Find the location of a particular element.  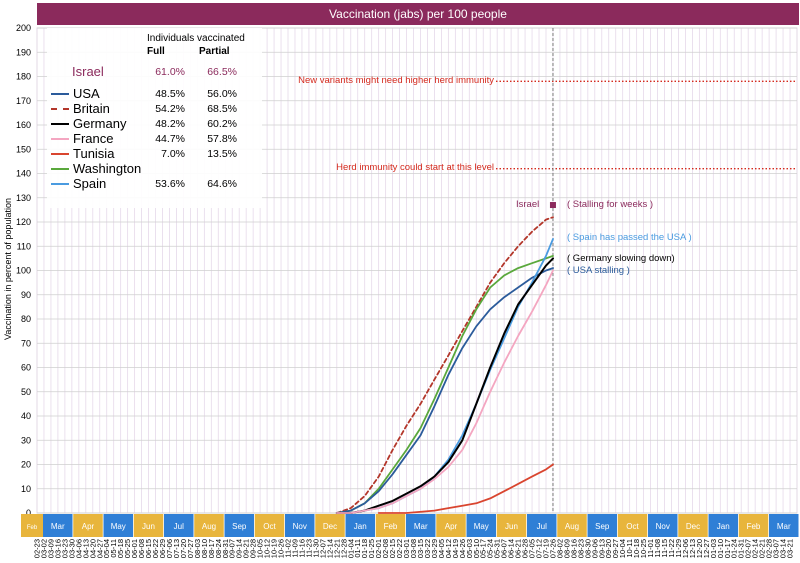

y-tick-label: 130 is located at coordinates (23, 198).